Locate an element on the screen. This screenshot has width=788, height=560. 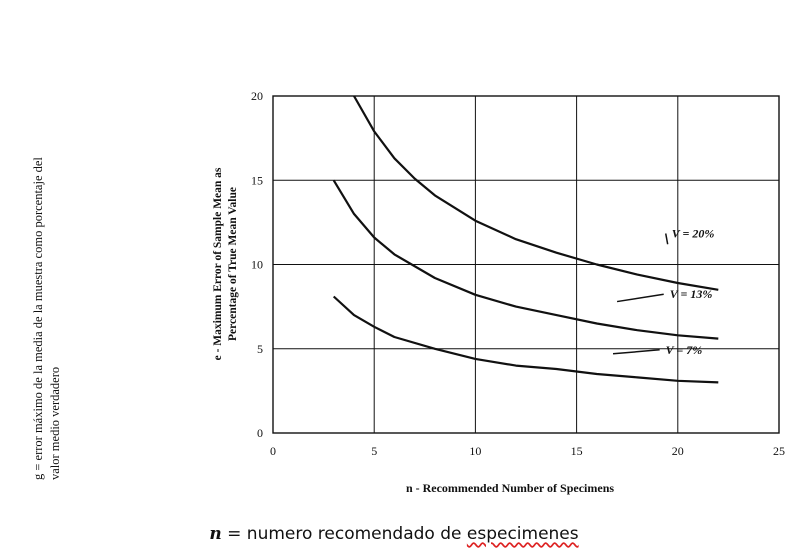
x-axis-label: n - Recommended Number of Specimens is located at coordinates (510, 488).